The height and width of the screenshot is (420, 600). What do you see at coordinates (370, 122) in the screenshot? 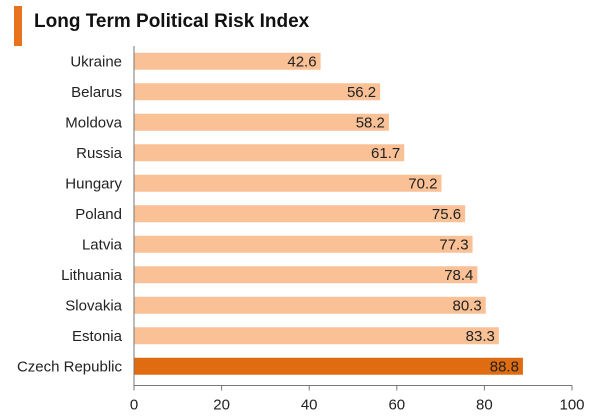
I see `value-label: 58.2` at bounding box center [370, 122].